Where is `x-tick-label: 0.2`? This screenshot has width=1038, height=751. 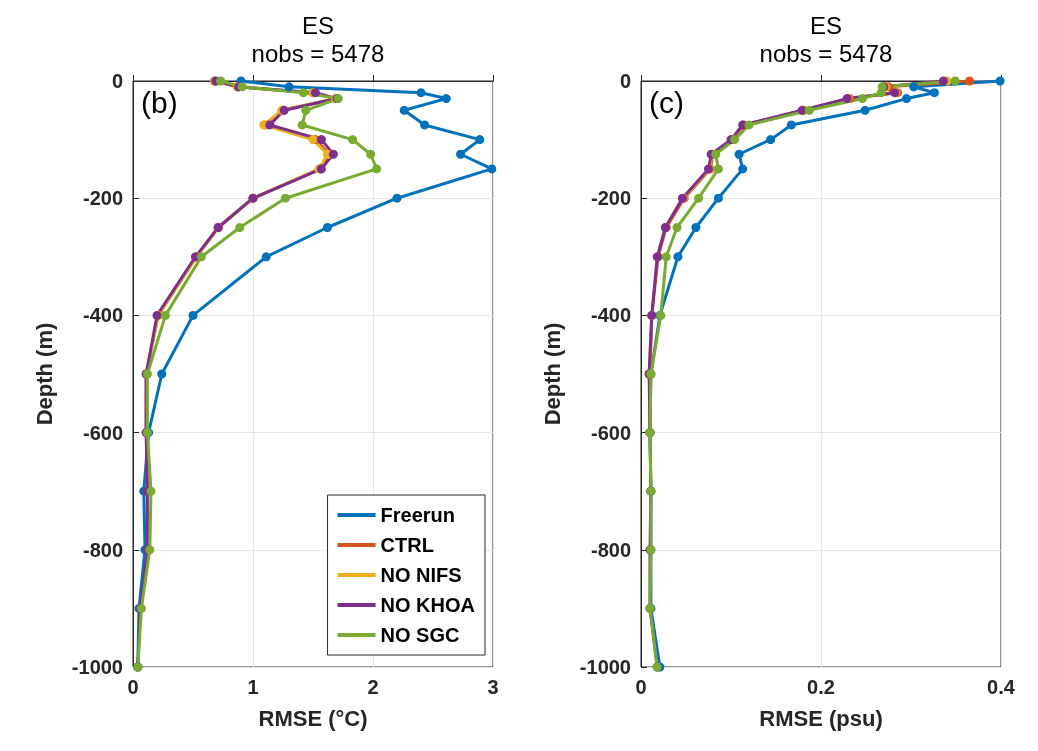
x-tick-label: 0.2 is located at coordinates (821, 687).